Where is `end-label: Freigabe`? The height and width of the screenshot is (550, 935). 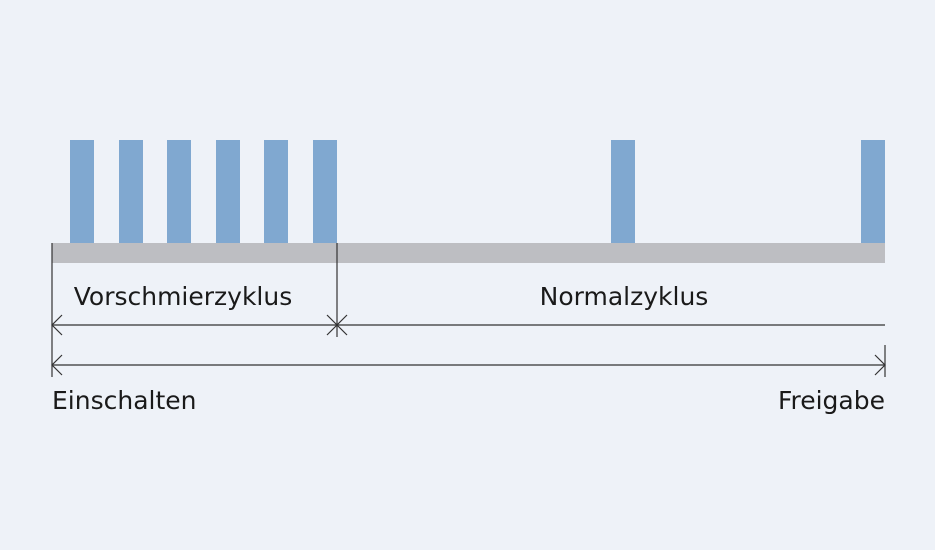
end-label: Freigabe is located at coordinates (831, 400).